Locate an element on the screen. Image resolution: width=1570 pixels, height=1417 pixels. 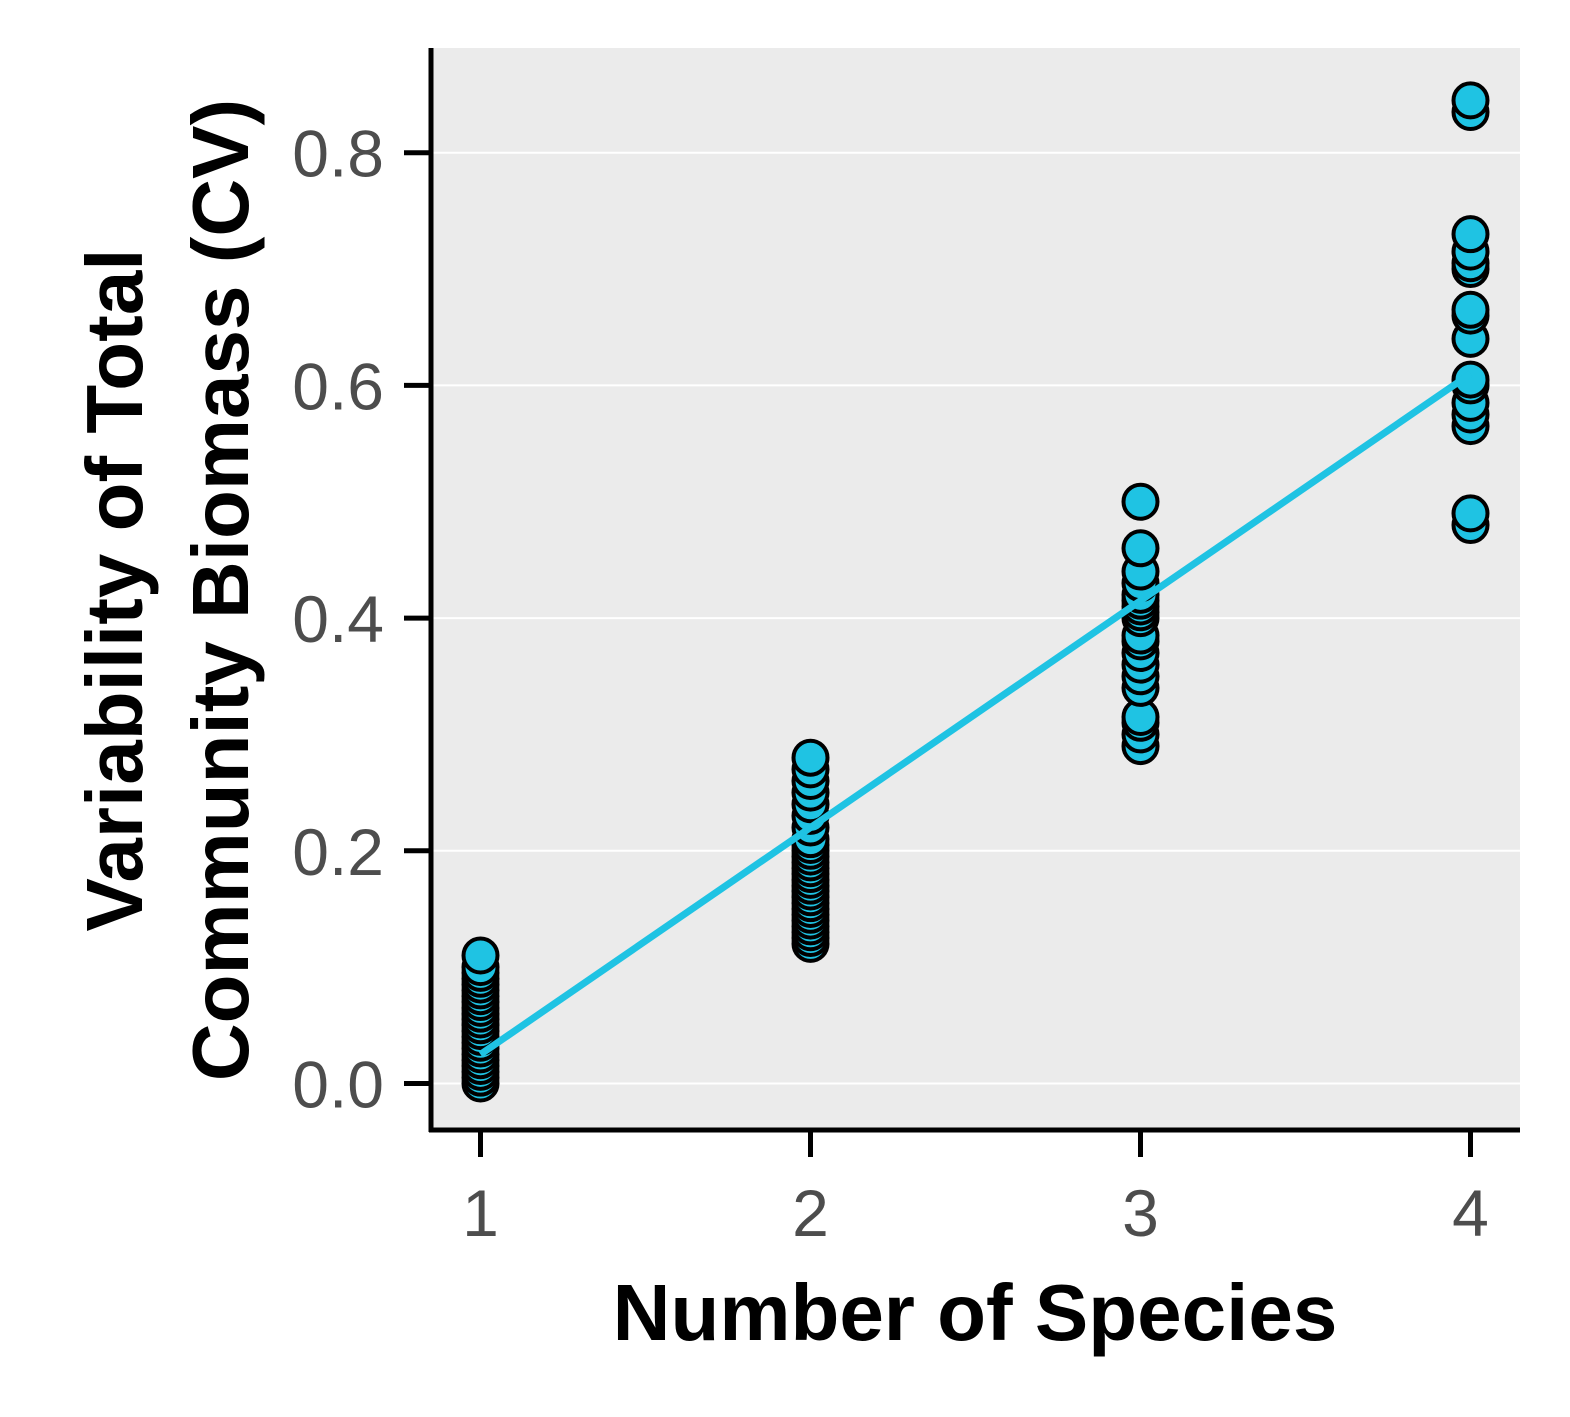
y-axis-title-line-2: Community Biomass (CV) is located at coordinates (220, 590).